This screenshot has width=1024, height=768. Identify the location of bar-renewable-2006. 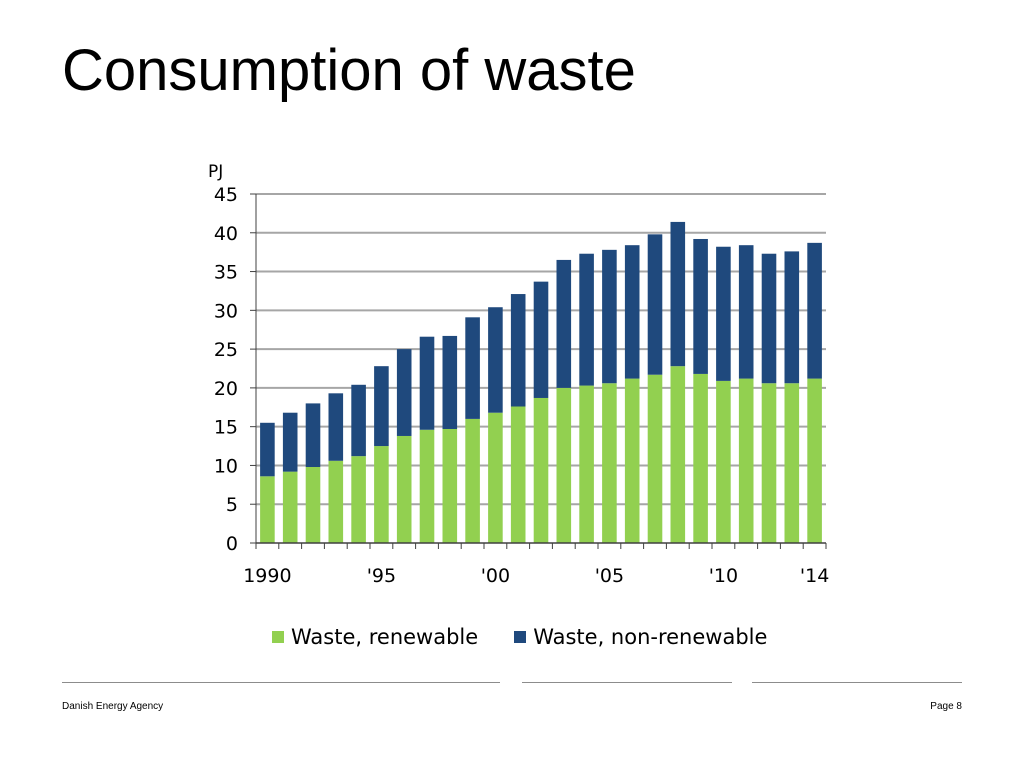
(632, 460).